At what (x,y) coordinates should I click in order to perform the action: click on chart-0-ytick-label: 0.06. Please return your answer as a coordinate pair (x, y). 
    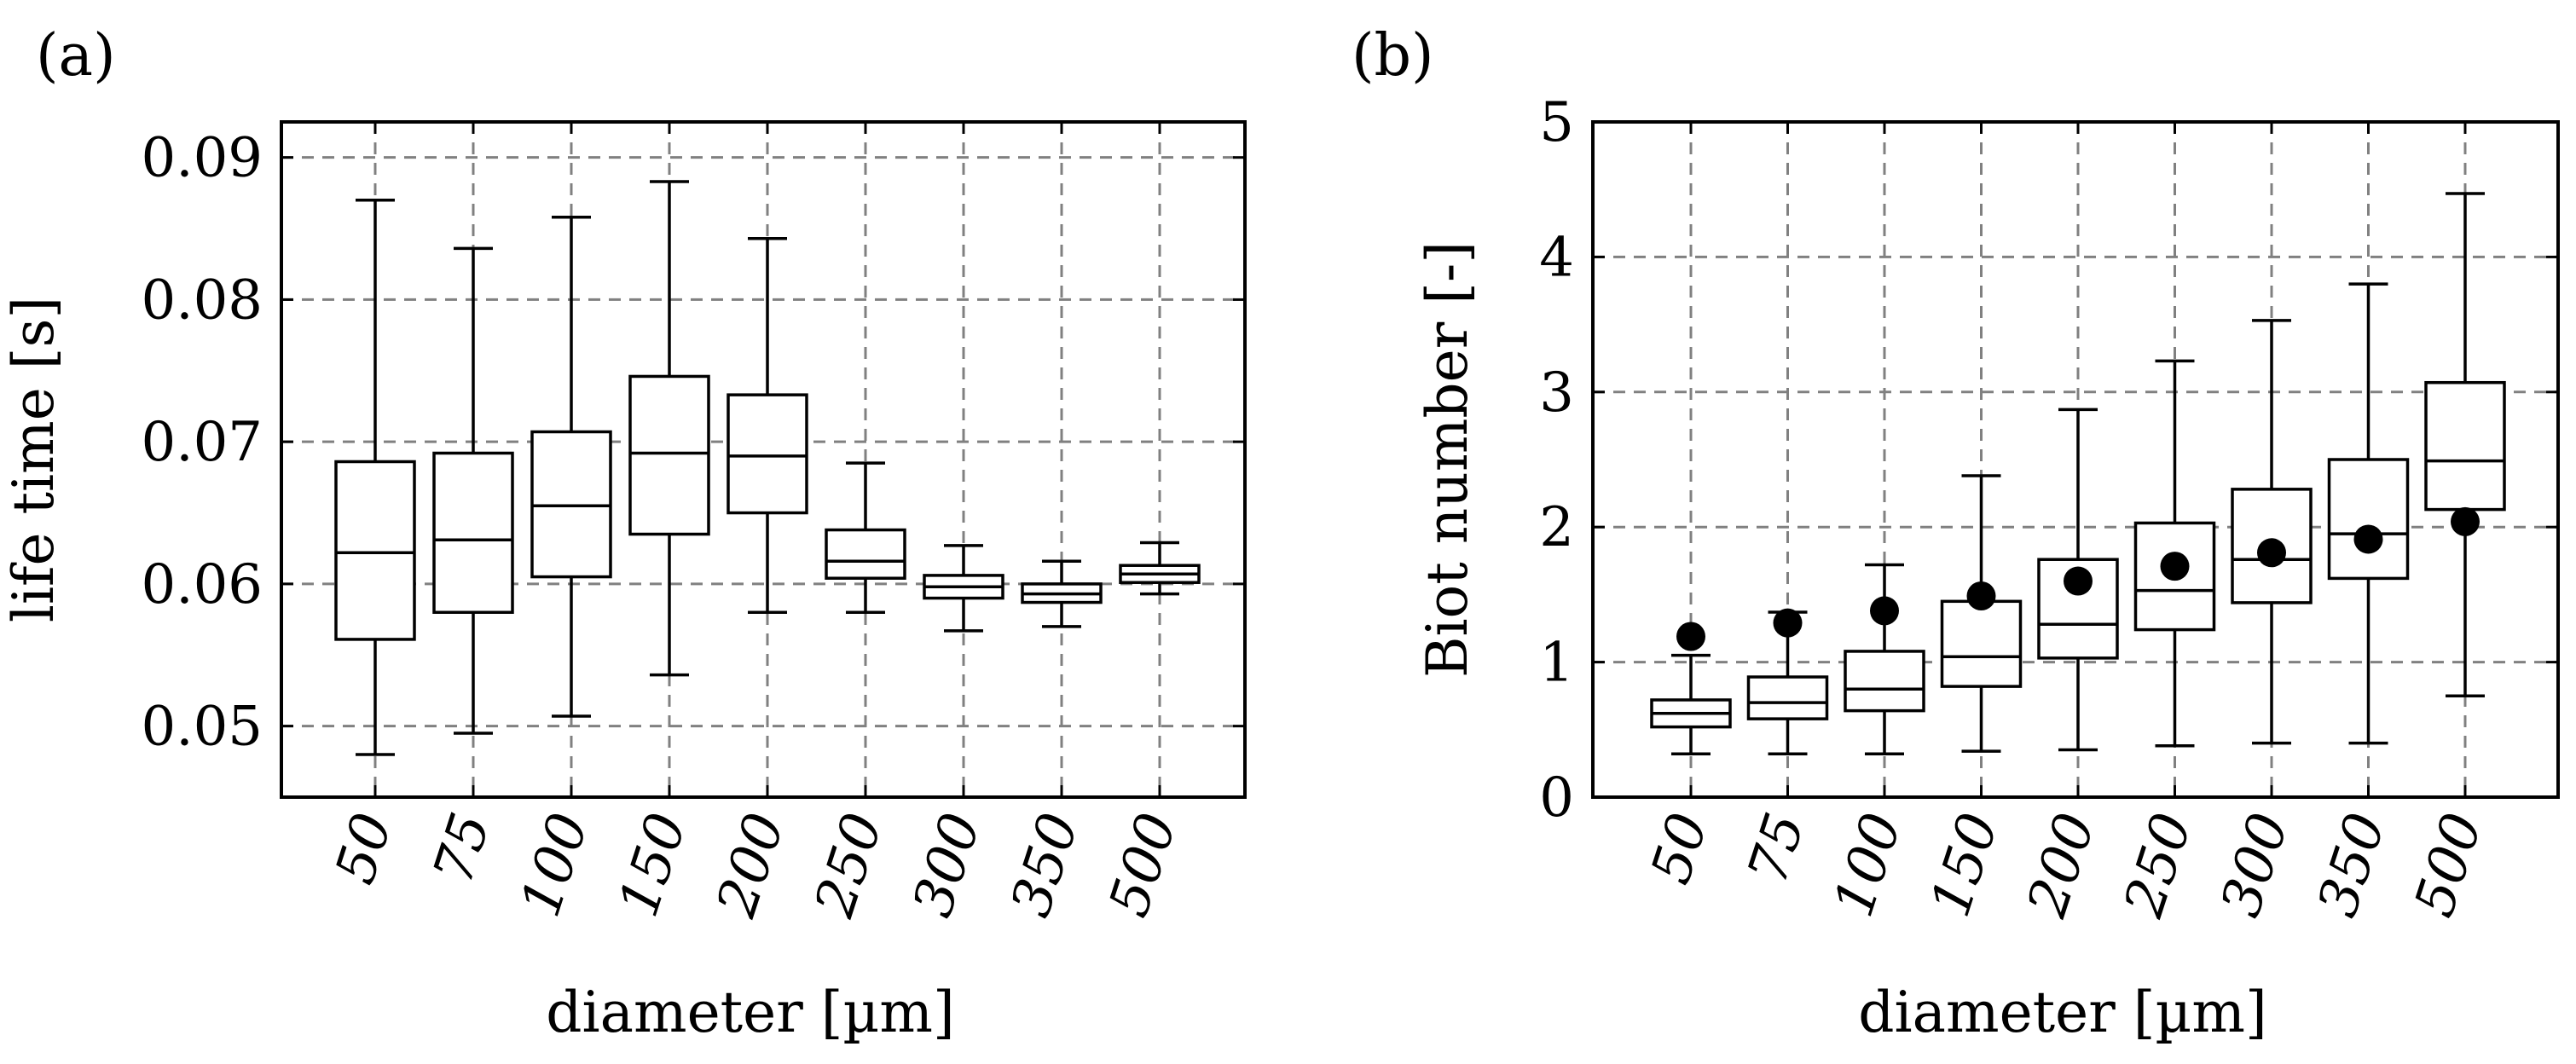
    Looking at the image, I should click on (203, 584).